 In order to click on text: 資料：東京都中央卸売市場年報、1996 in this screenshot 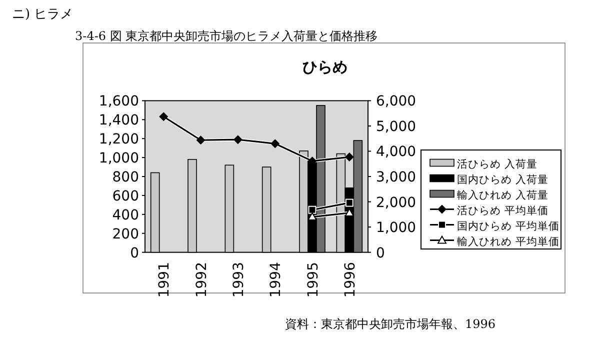, I will do `click(390, 324)`.